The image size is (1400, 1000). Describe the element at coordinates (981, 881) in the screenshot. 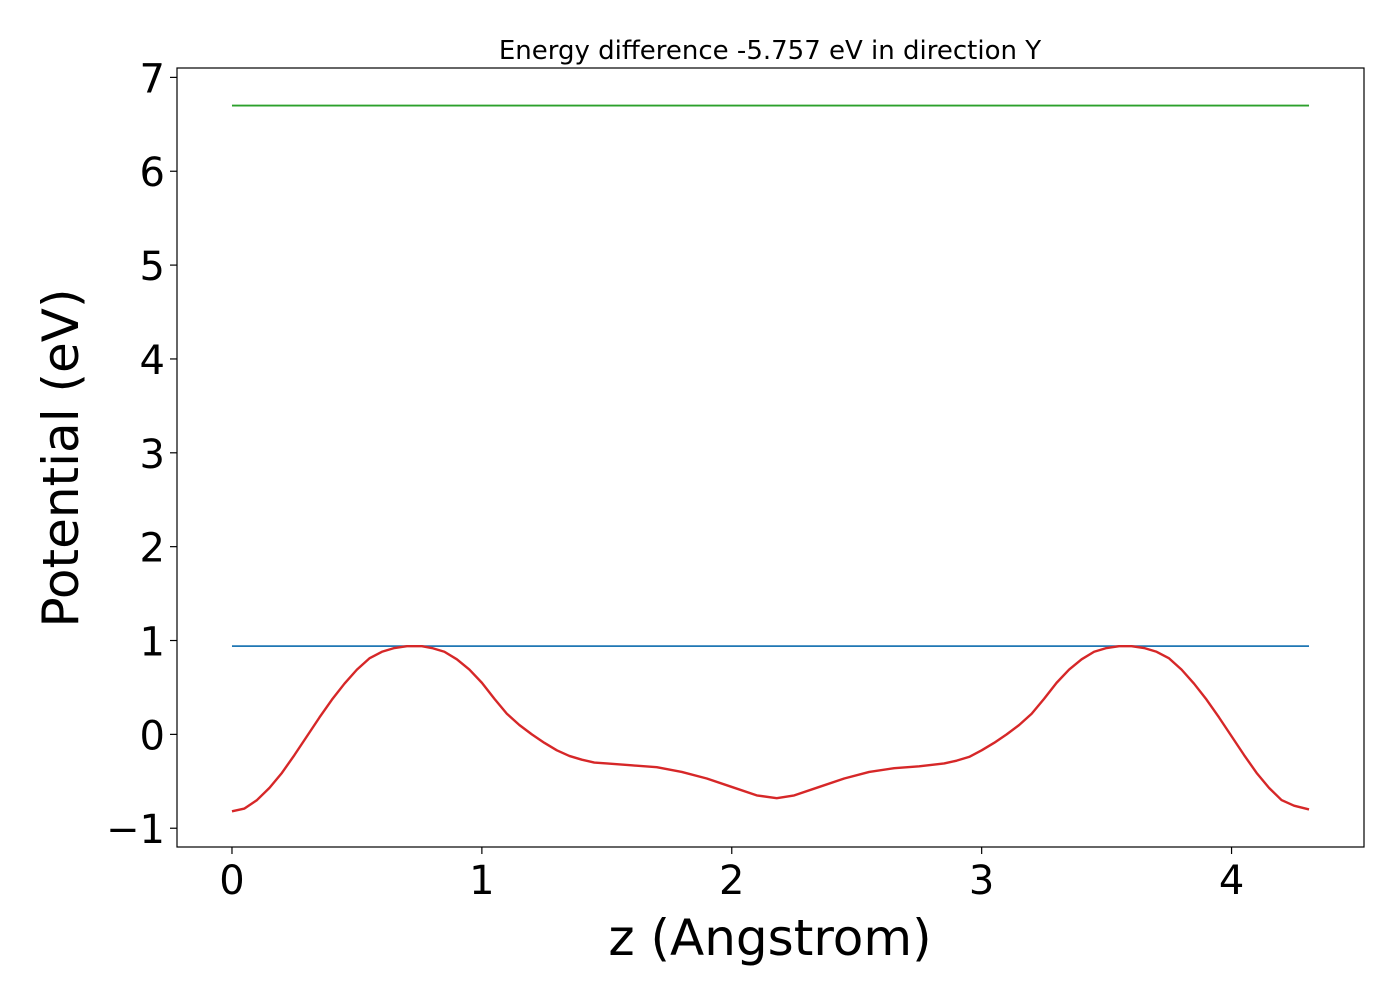

I see `x-tick-label: 3` at that location.